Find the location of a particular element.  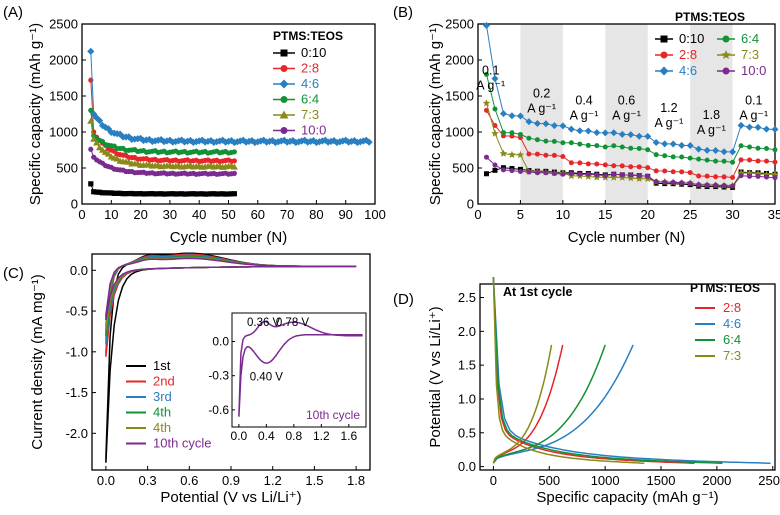

plot-frame is located at coordinates (228, 114).